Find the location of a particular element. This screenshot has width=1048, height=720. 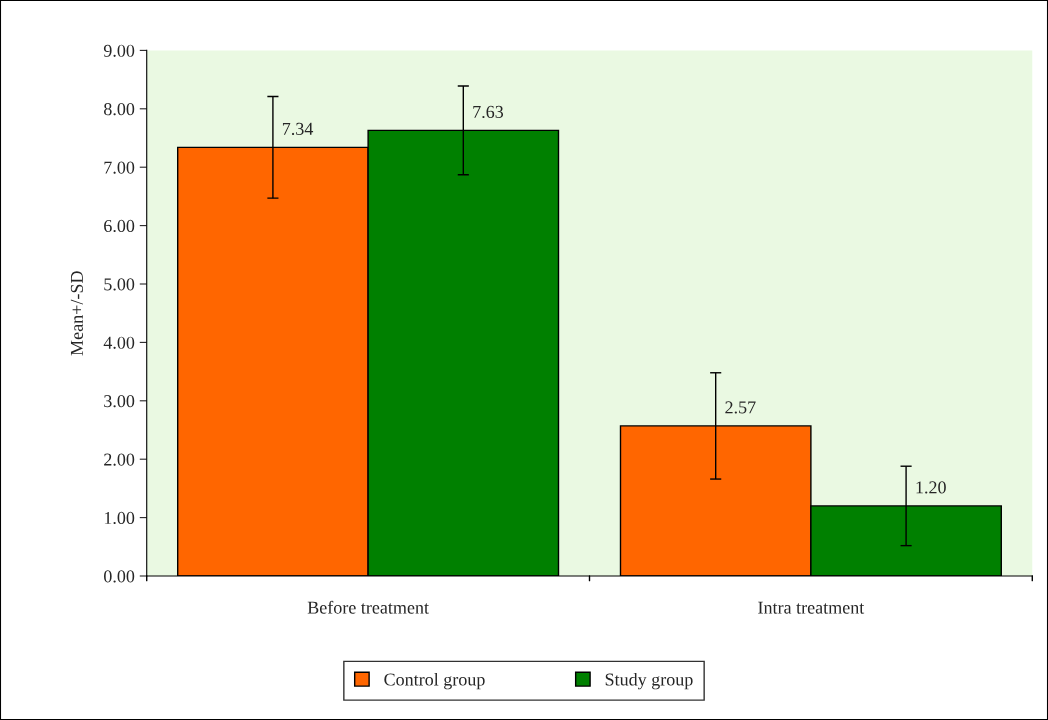

y-tick-label: 8.00 is located at coordinates (119, 109).